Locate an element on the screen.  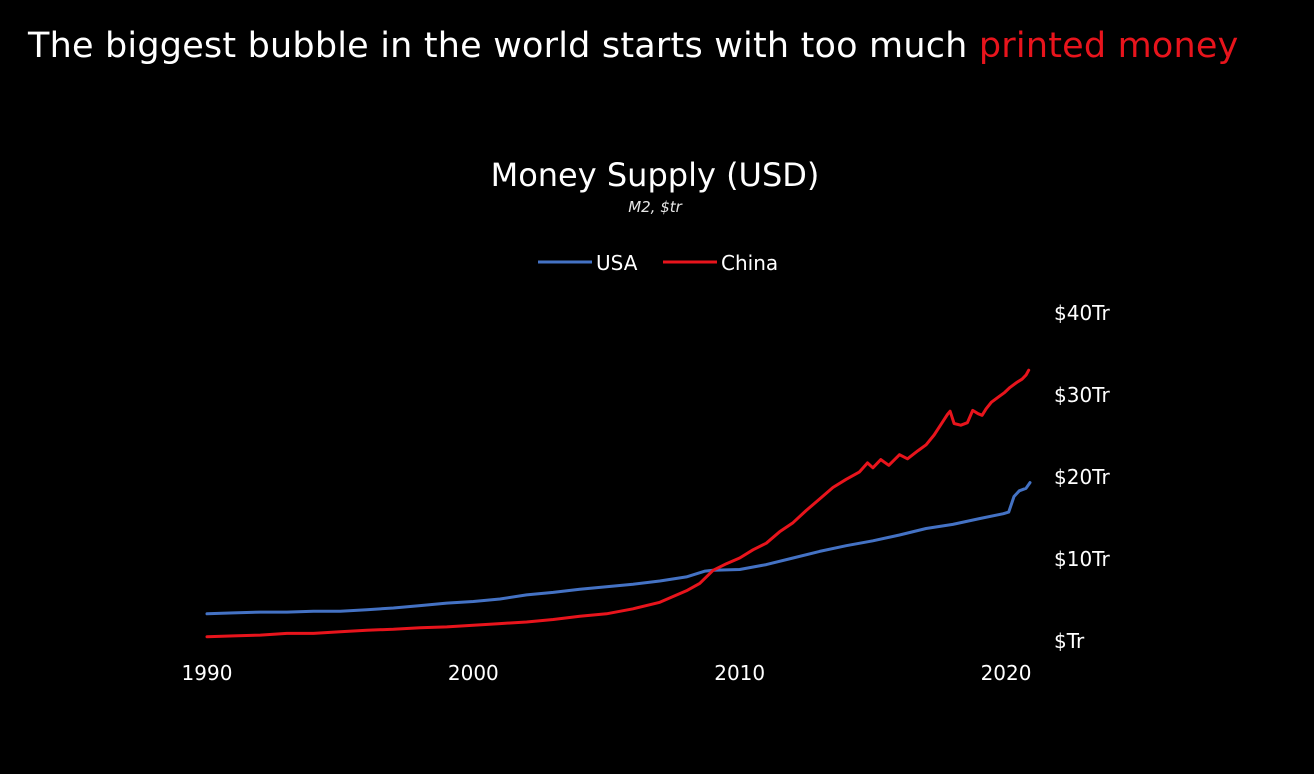
x-tick-label: 1990 is located at coordinates (207, 673).